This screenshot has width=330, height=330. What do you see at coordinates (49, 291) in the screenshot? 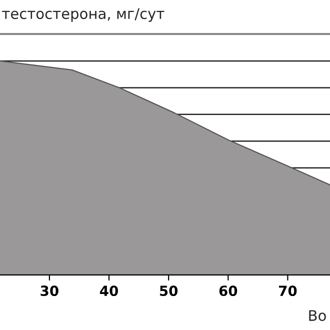
I see `x-tick-label: 30` at bounding box center [49, 291].